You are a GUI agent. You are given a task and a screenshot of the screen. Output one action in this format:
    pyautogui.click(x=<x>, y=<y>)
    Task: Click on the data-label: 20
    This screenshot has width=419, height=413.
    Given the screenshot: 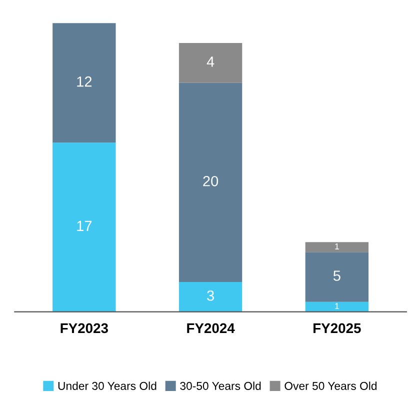 What is the action you would take?
    pyautogui.click(x=210, y=181)
    